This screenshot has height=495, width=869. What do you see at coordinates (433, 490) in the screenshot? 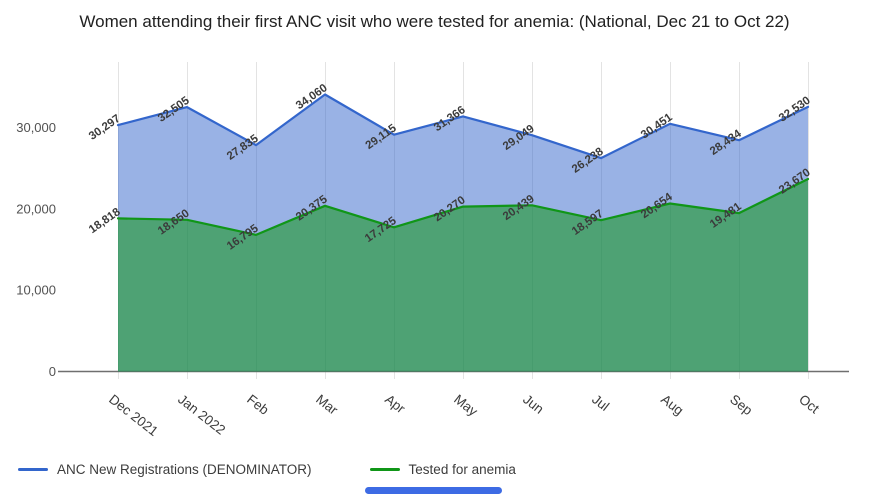
I see `horizontal-scrollbar-thumb` at bounding box center [433, 490].